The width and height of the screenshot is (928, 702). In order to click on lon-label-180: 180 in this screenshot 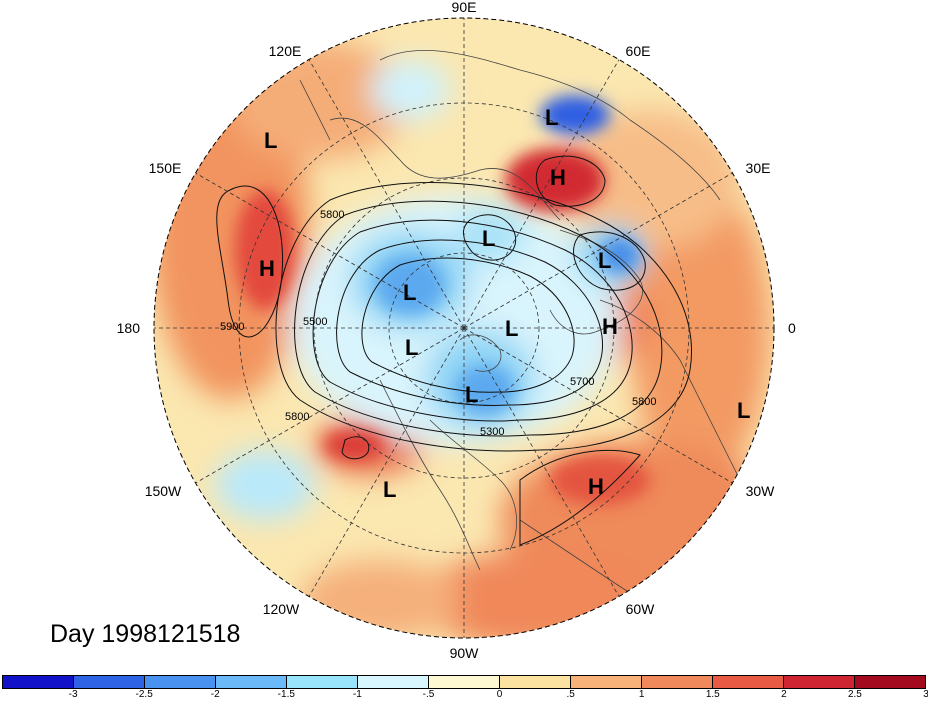, I will do `click(129, 328)`.